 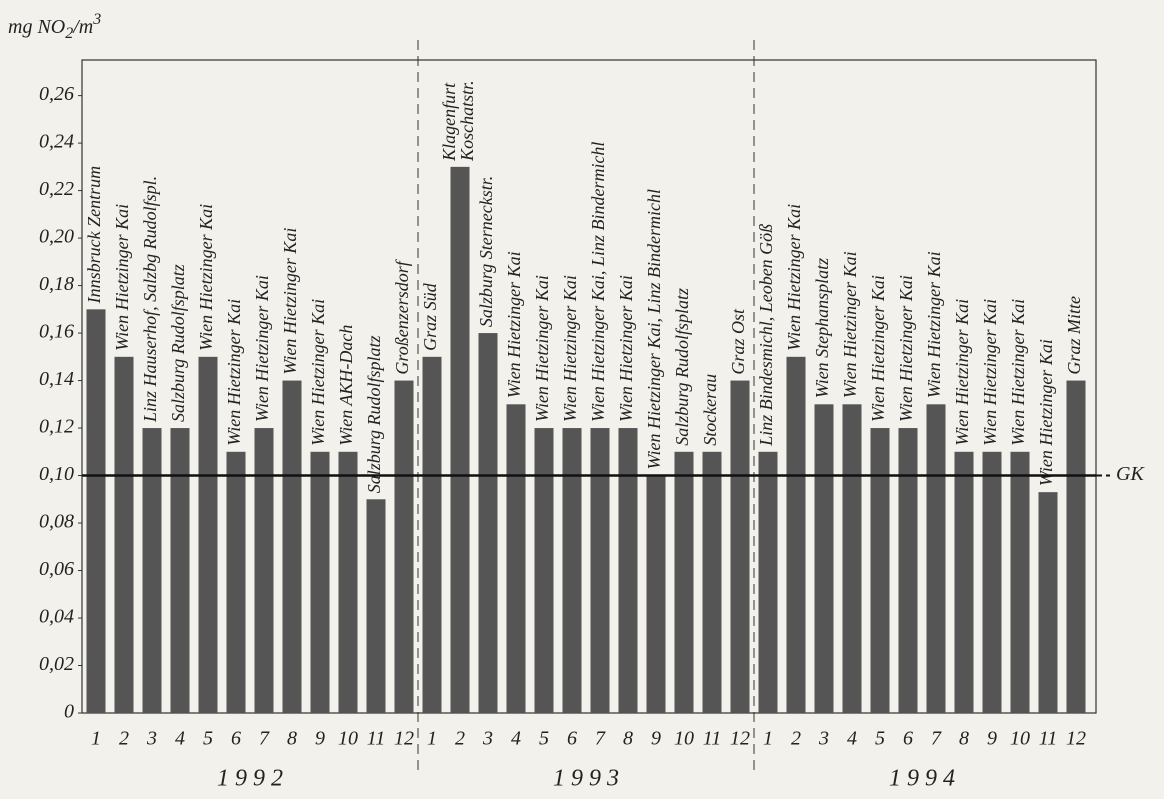 What do you see at coordinates (56, 427) in the screenshot?
I see `y-tick-label: 0,12` at bounding box center [56, 427].